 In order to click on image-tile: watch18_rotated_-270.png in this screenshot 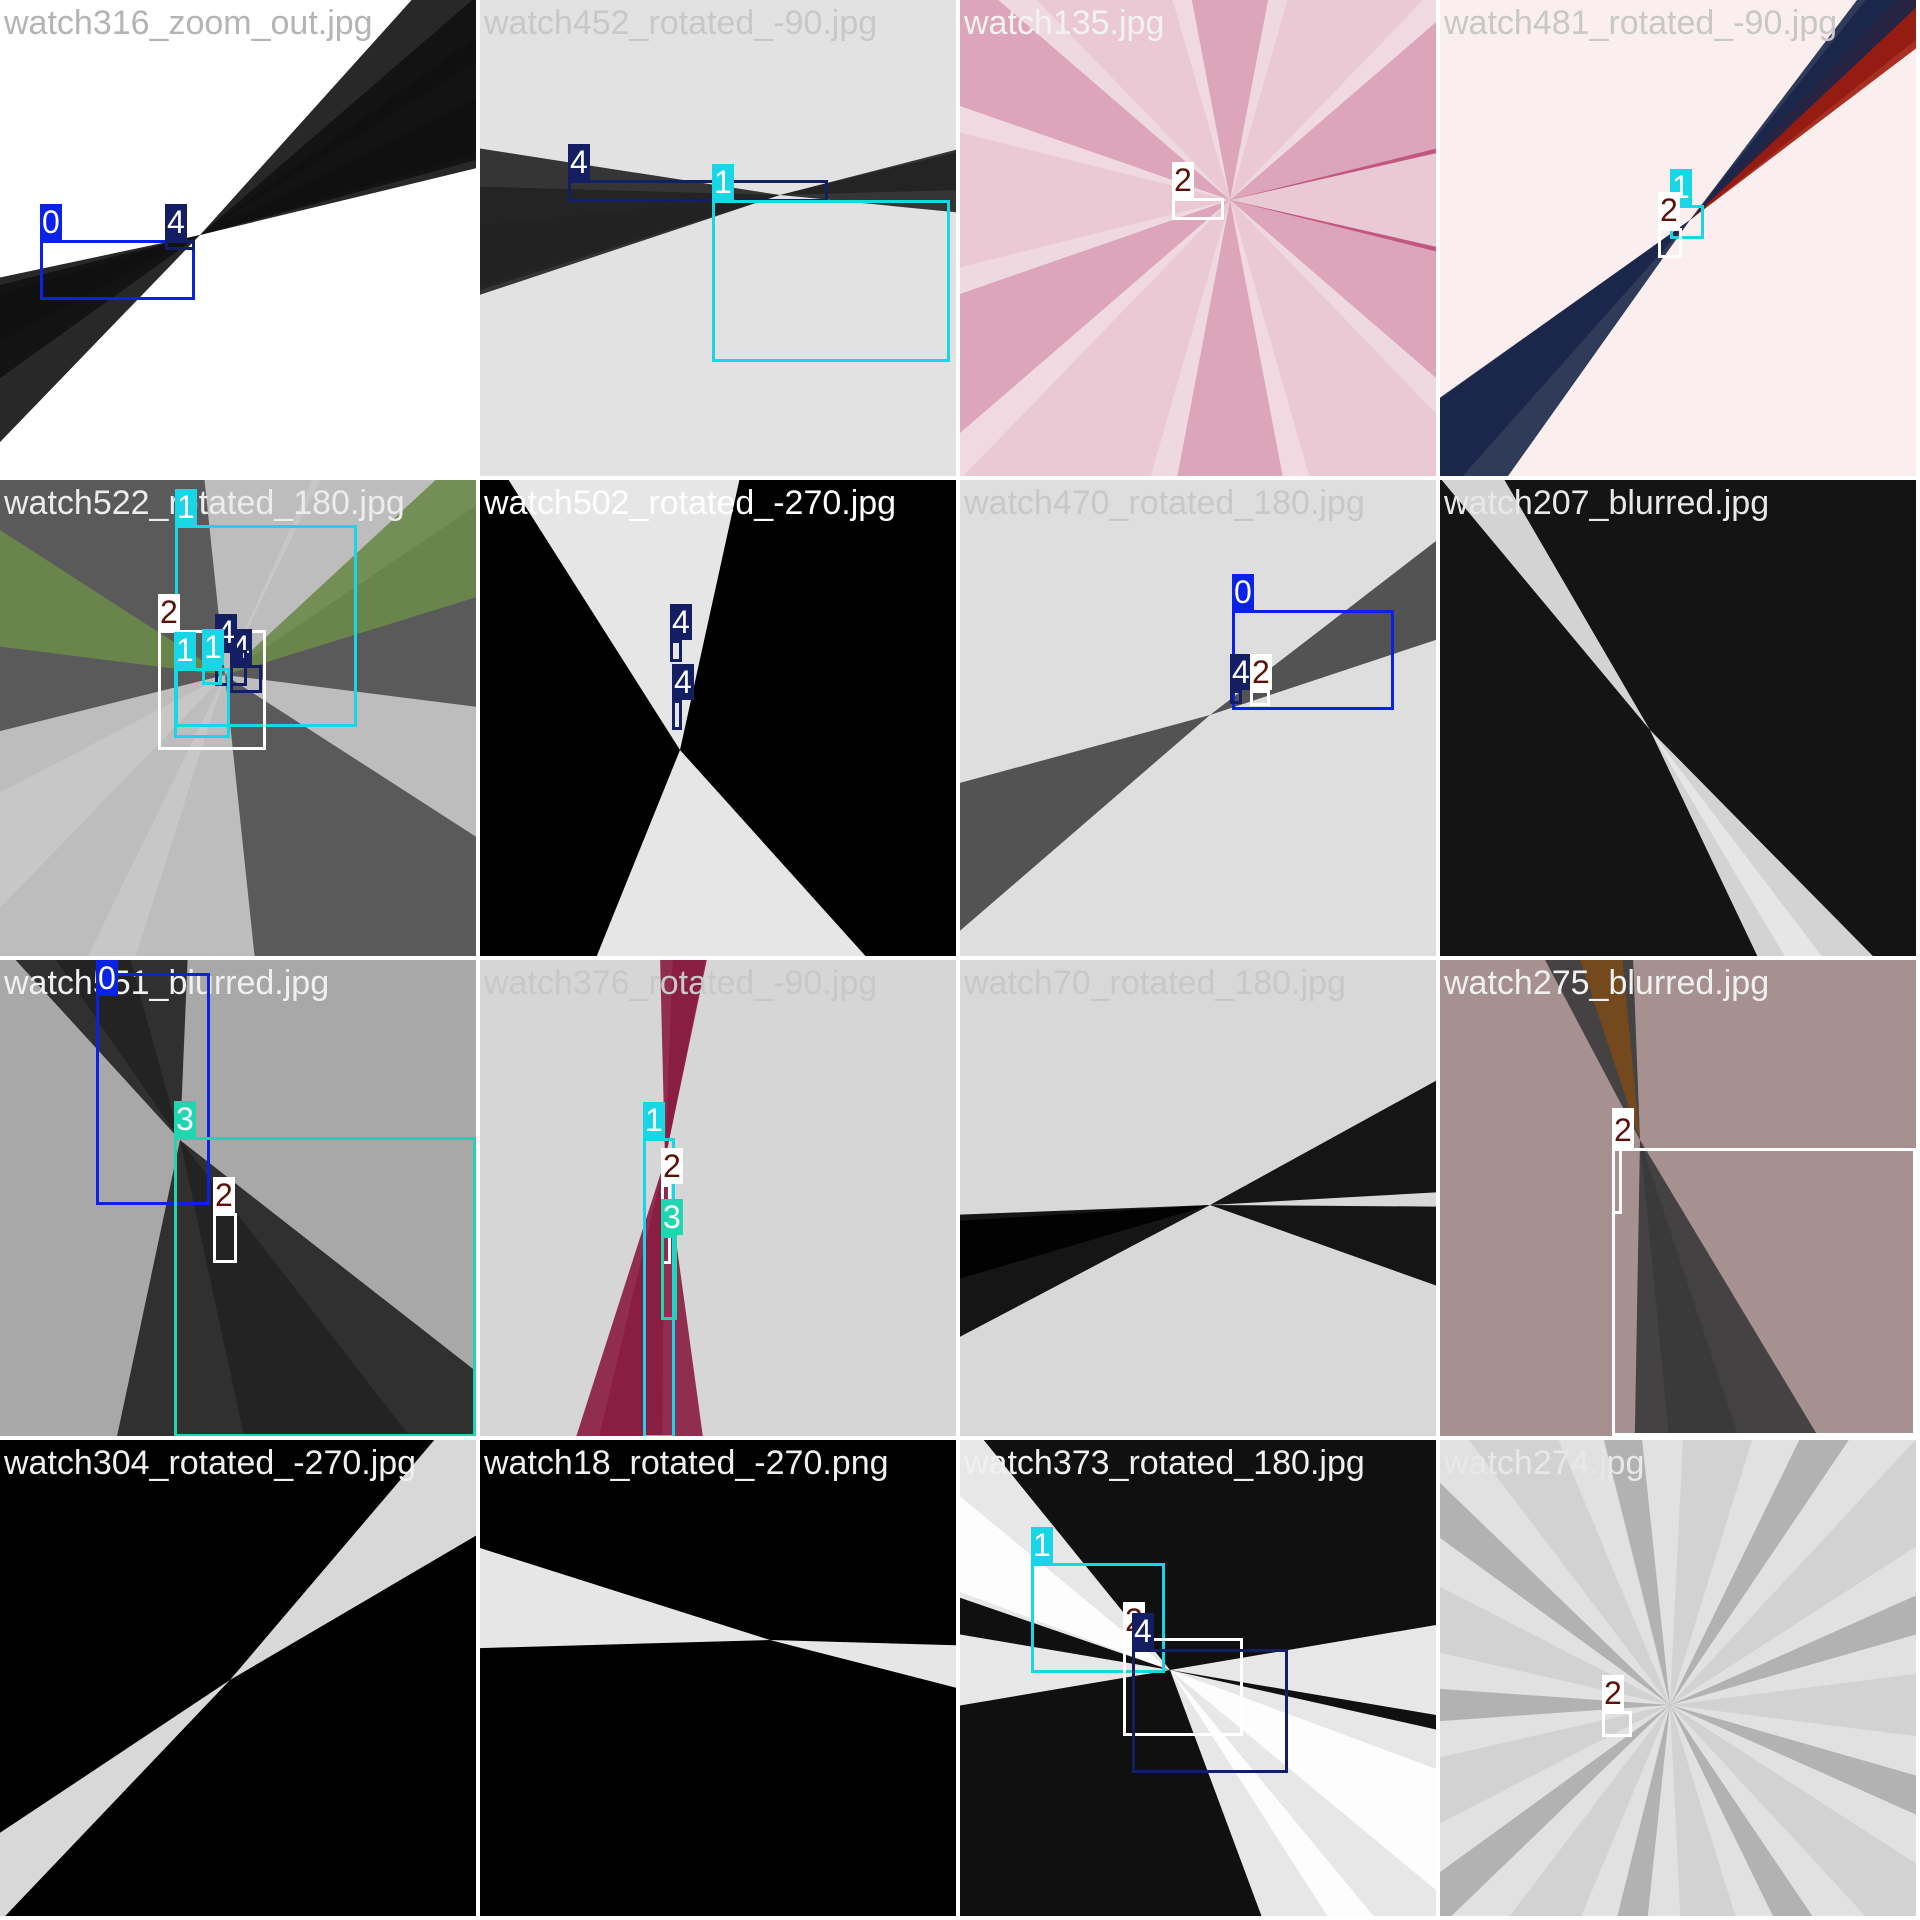, I will do `click(718, 1678)`.